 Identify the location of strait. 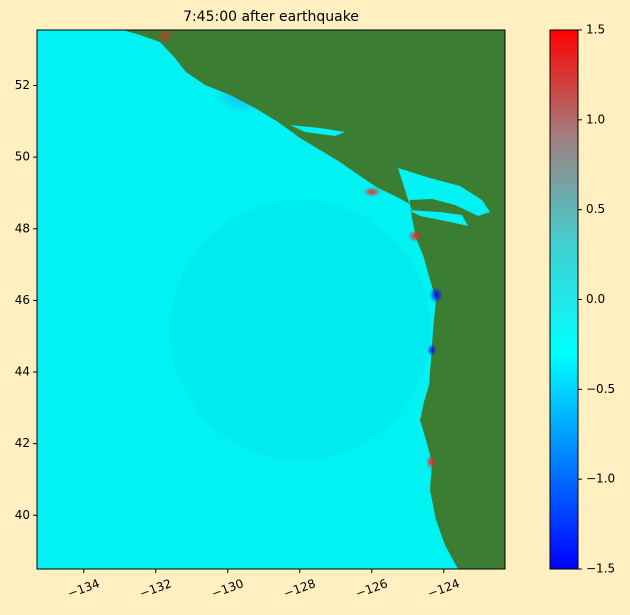
(444, 197).